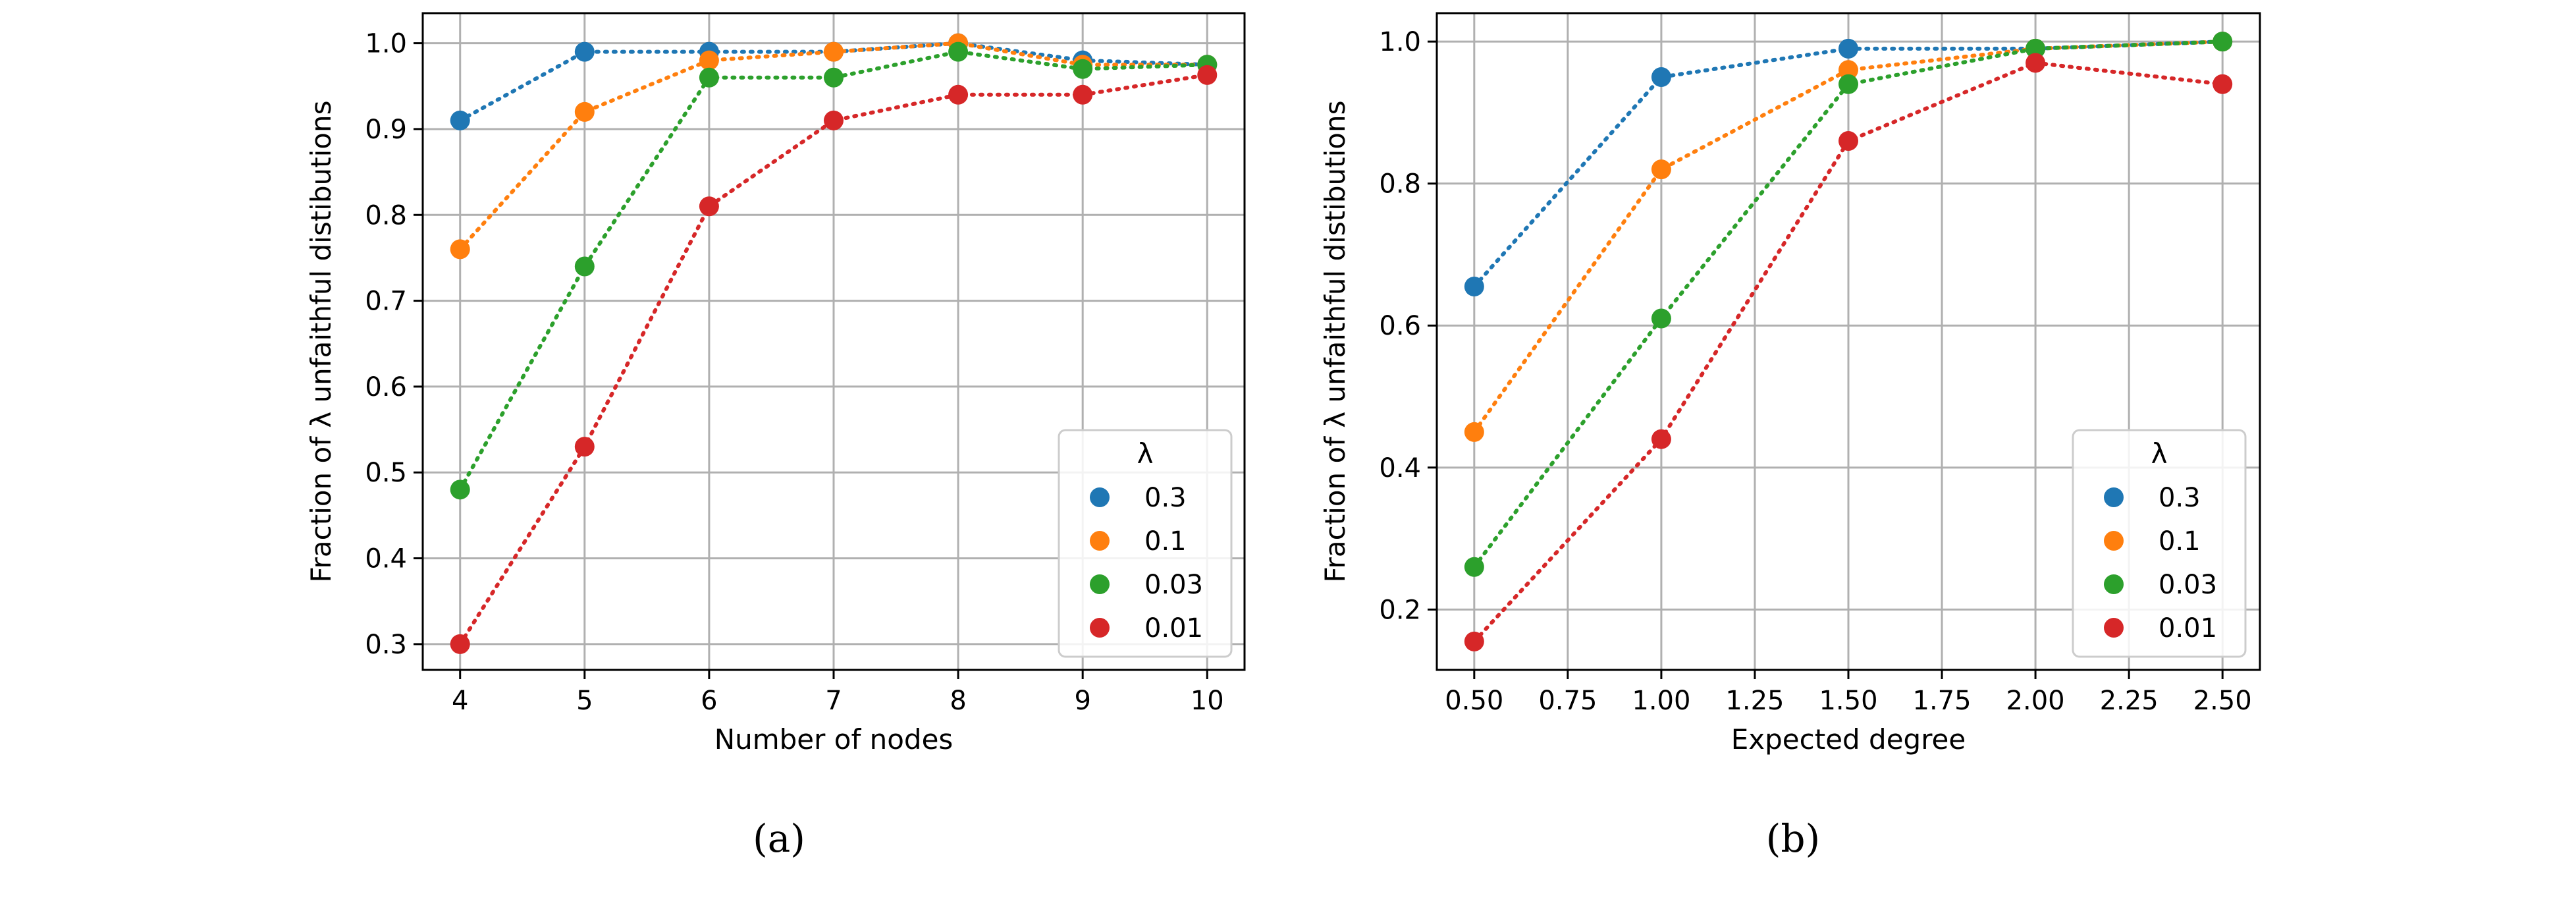 The width and height of the screenshot is (2576, 909). I want to click on y-tick-label: 0.3, so click(386, 645).